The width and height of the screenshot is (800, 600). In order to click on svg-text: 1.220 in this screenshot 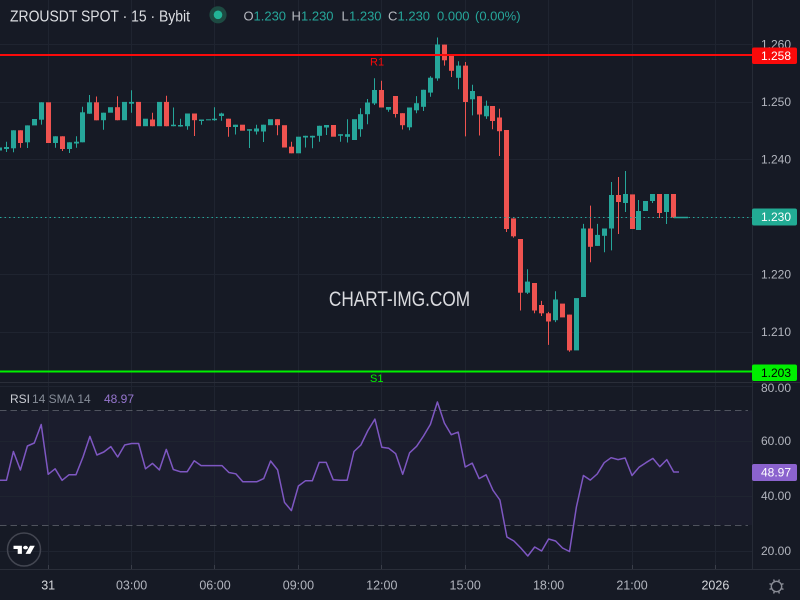, I will do `click(776, 275)`.